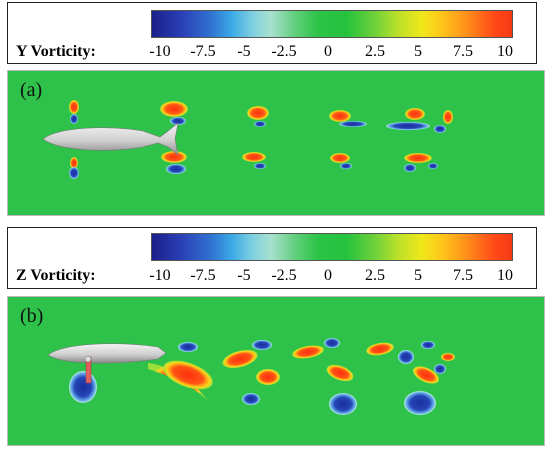 Image resolution: width=550 pixels, height=450 pixels. Describe the element at coordinates (332, 24) in the screenshot. I see `y-vorticity-colorbar` at that location.